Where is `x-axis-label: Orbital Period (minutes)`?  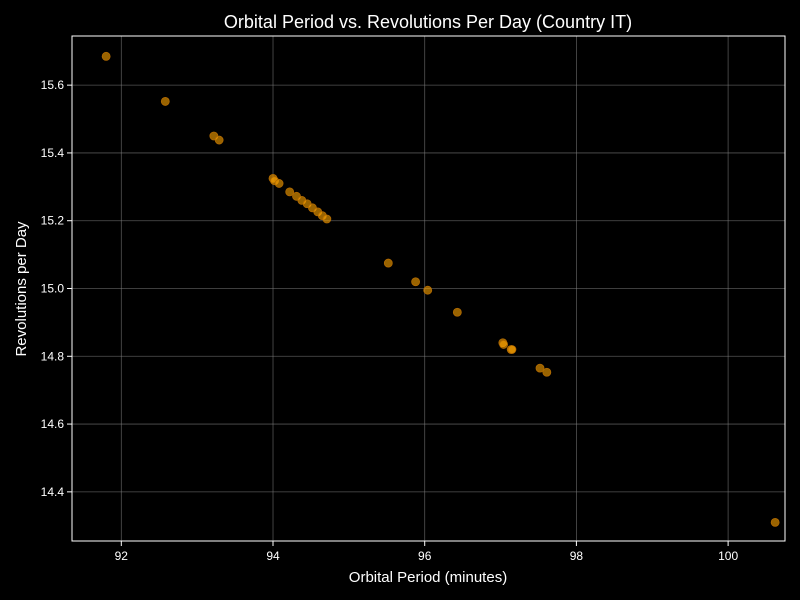 x-axis-label: Orbital Period (minutes) is located at coordinates (428, 577).